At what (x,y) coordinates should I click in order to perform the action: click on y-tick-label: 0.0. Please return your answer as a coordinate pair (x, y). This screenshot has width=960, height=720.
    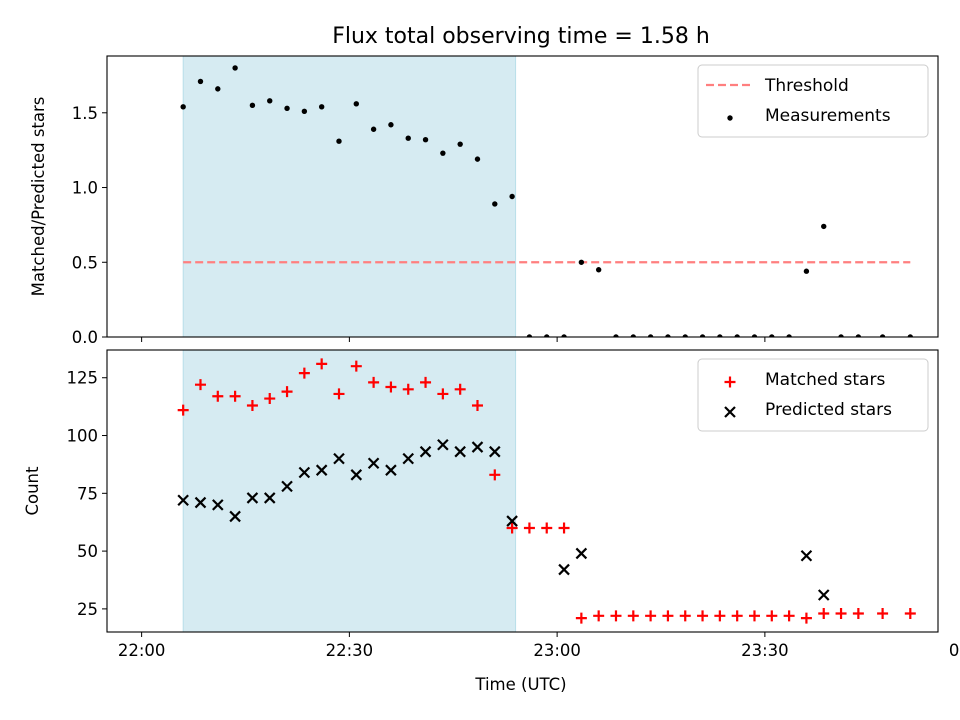
    Looking at the image, I should click on (85, 337).